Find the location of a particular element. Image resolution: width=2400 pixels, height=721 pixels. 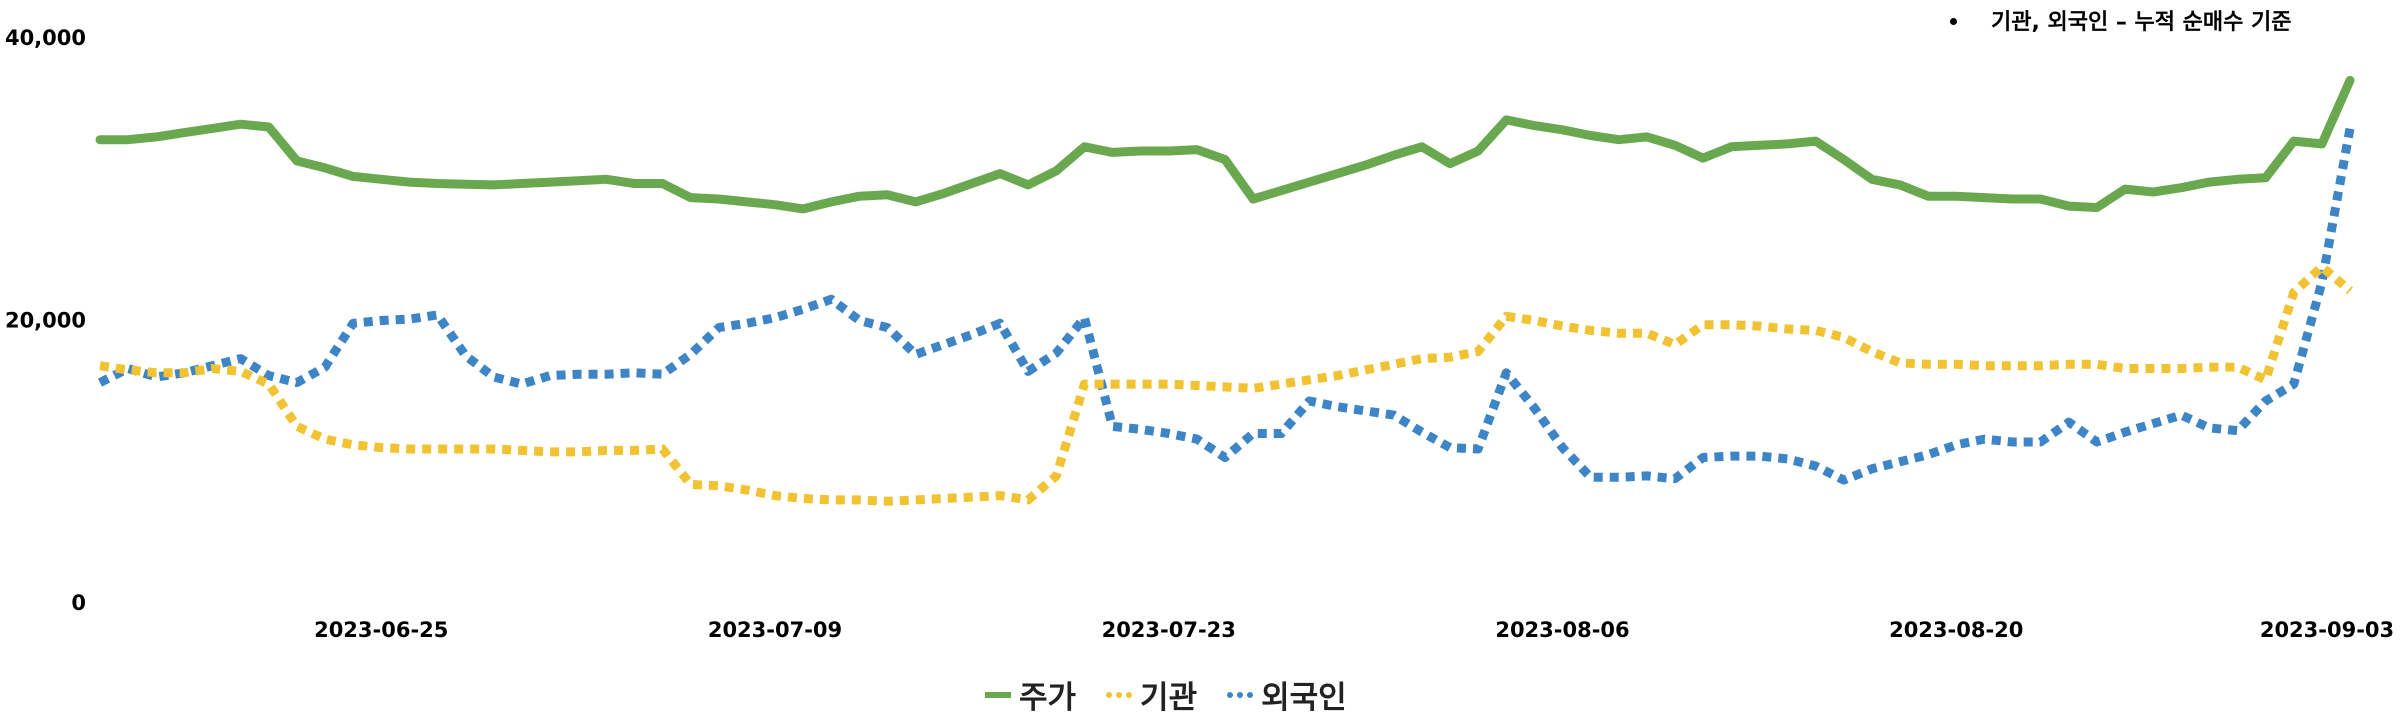

legend-swatch-stock-price is located at coordinates (998, 694).